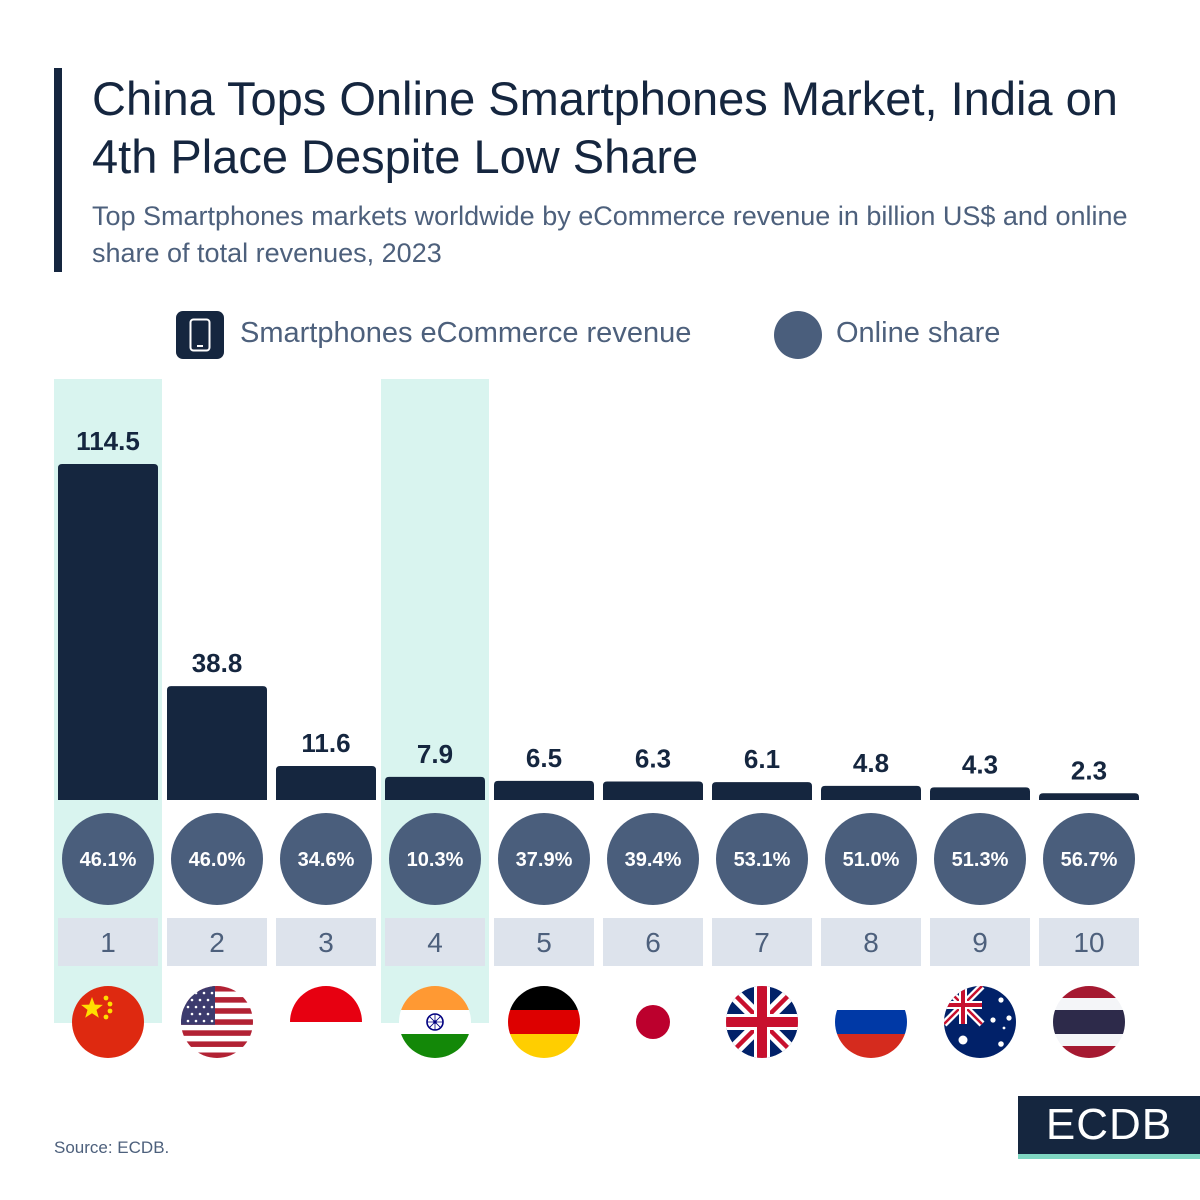 This screenshot has height=1200, width=1200. I want to click on rank-label-5: 5, so click(544, 942).